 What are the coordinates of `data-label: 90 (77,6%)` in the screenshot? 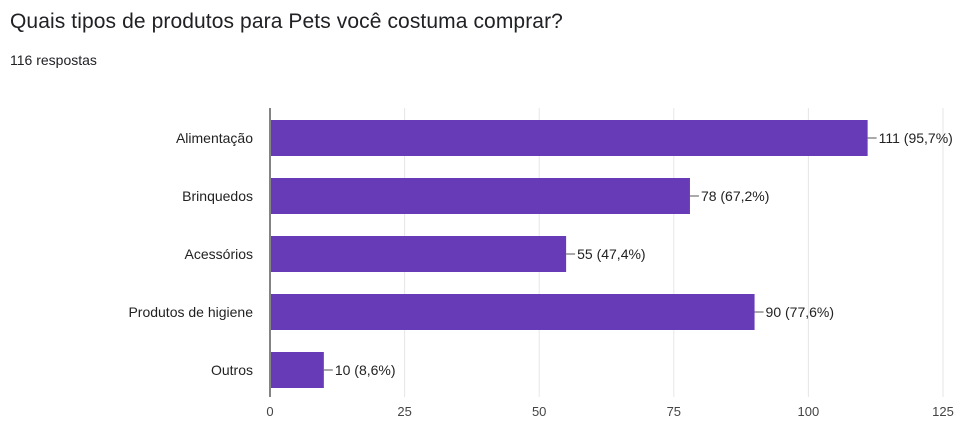 It's located at (800, 312).